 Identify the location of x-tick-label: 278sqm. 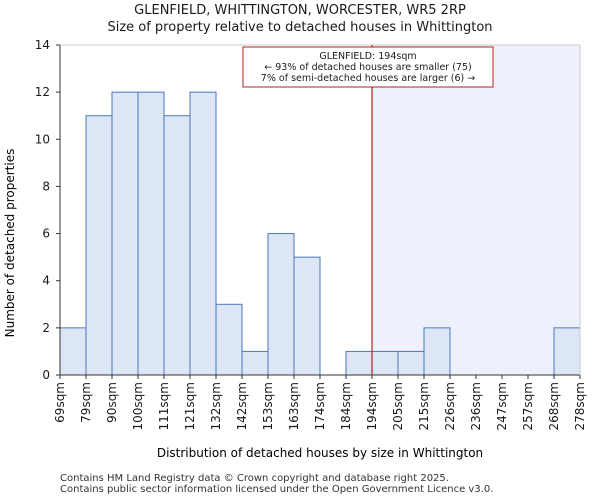
(580, 406).